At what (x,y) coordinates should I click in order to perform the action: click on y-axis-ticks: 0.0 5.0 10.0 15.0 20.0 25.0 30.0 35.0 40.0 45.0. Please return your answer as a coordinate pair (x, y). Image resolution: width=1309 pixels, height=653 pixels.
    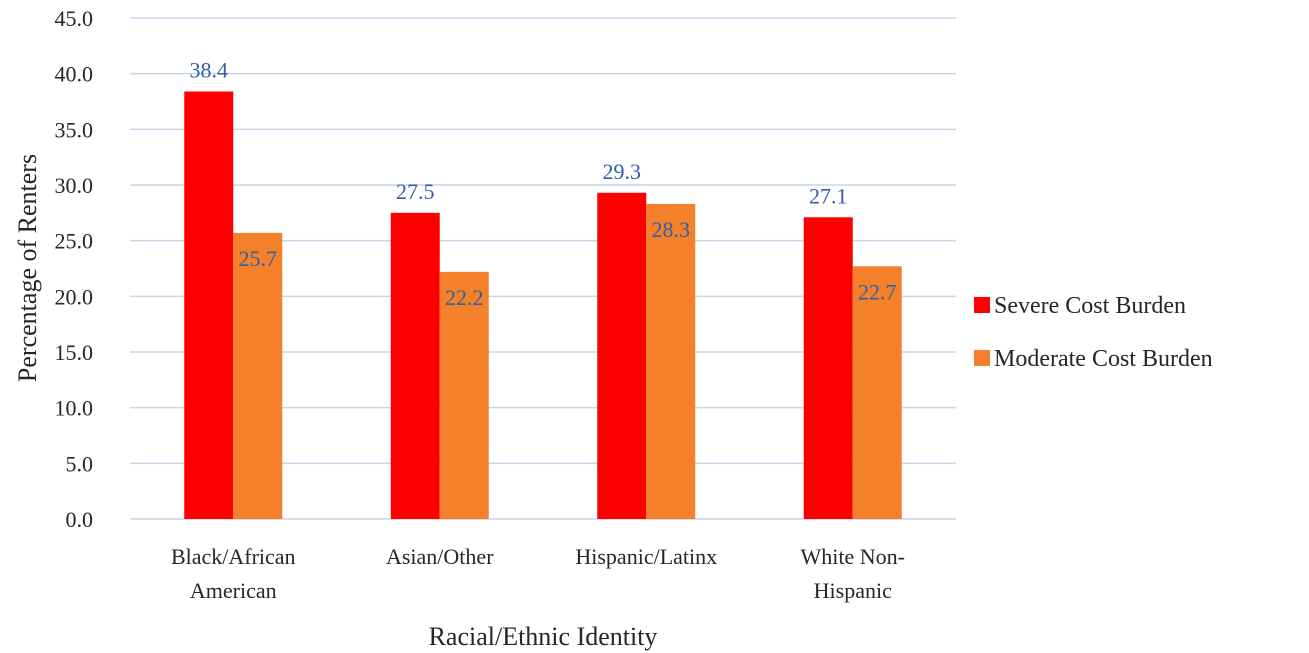
    Looking at the image, I should click on (74, 269).